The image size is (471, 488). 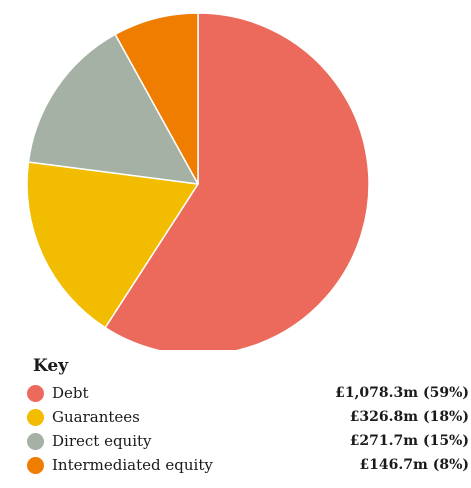 I want to click on legend-item-intermediated-equity: Intermediated equity £146.7m (8%), so click(x=248, y=465).